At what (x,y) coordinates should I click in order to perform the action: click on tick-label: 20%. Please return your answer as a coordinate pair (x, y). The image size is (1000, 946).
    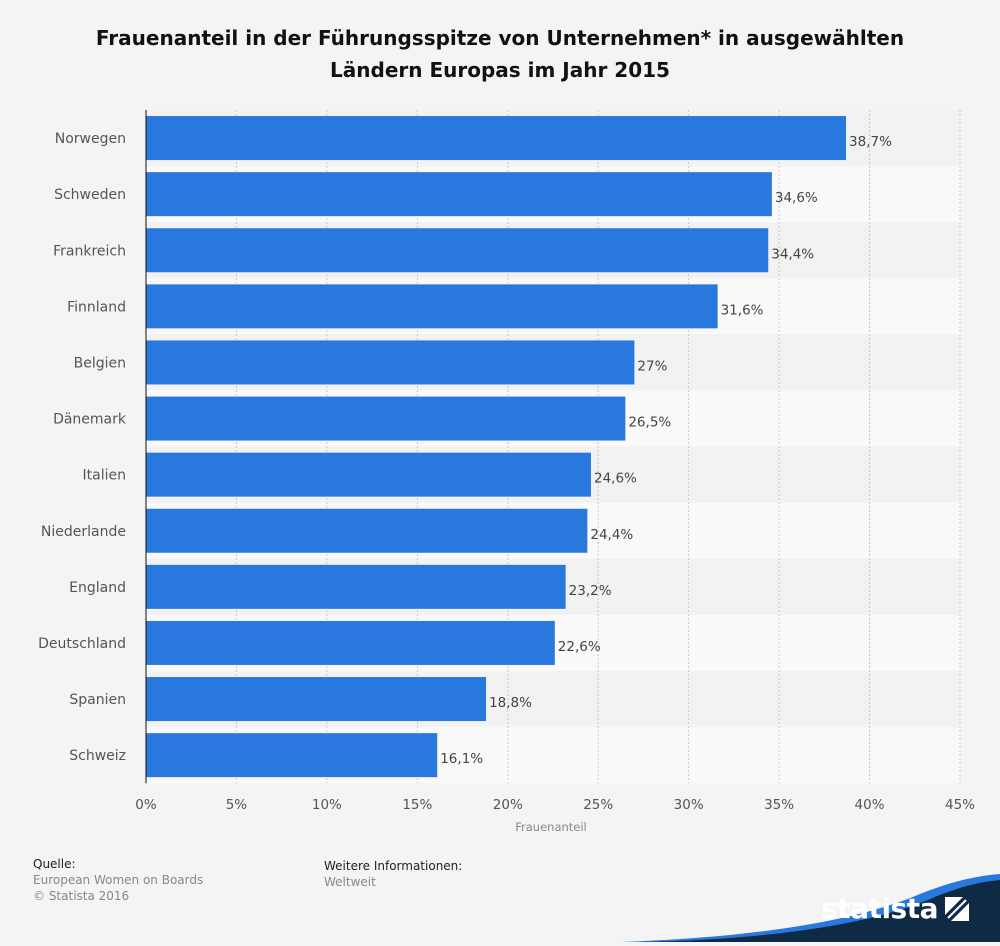
    Looking at the image, I should click on (508, 805).